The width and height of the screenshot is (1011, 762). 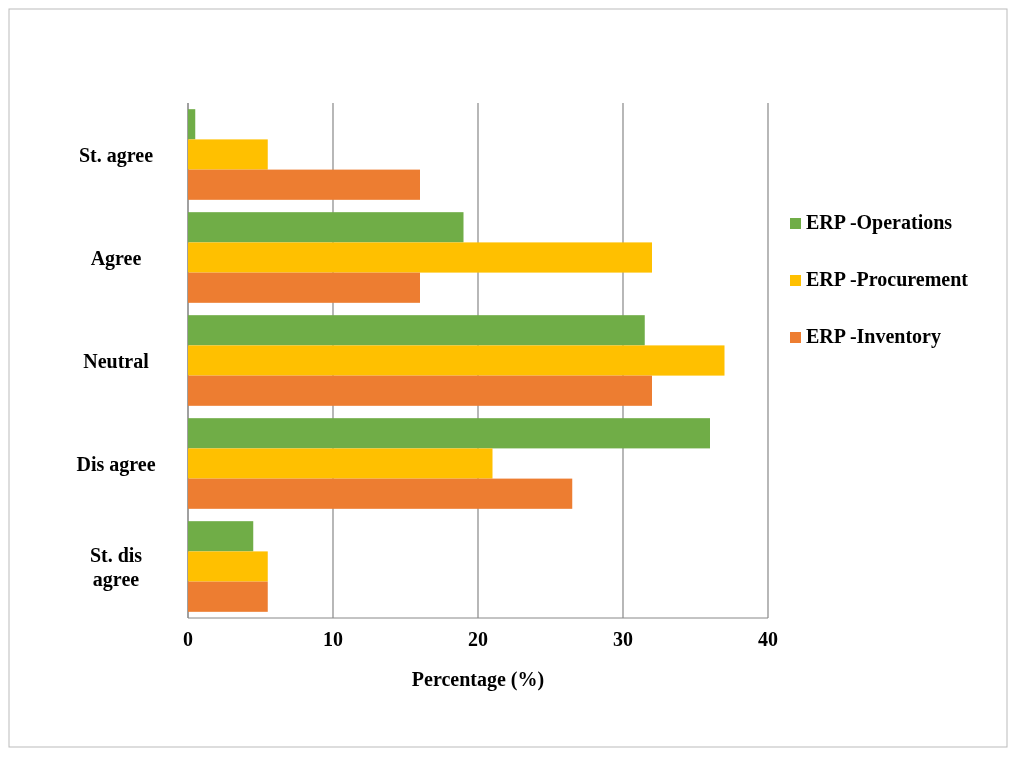 I want to click on y-tick-label: St. dis agree, so click(x=116, y=567).